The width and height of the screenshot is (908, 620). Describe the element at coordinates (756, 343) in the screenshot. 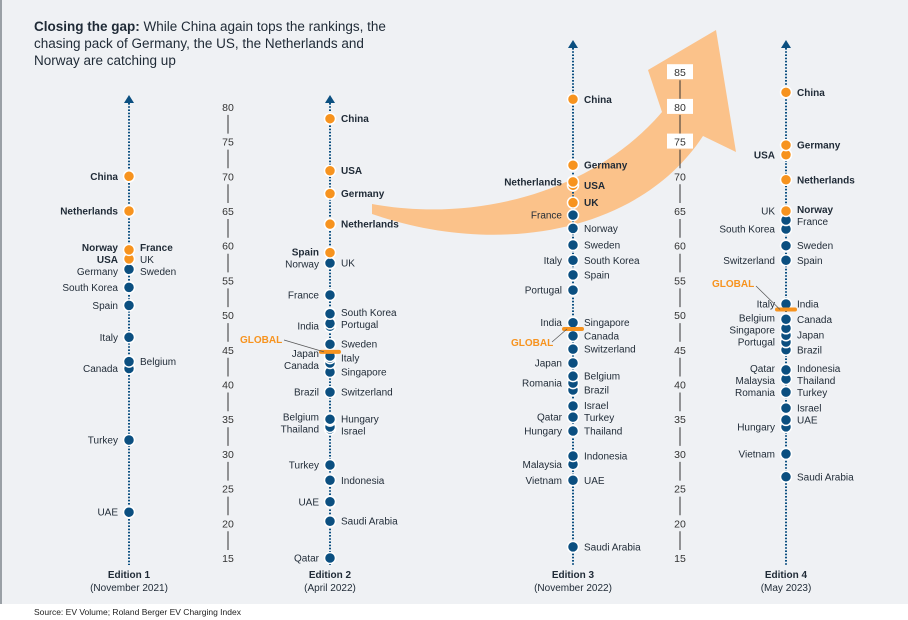

I see `country-label: Portugal` at that location.